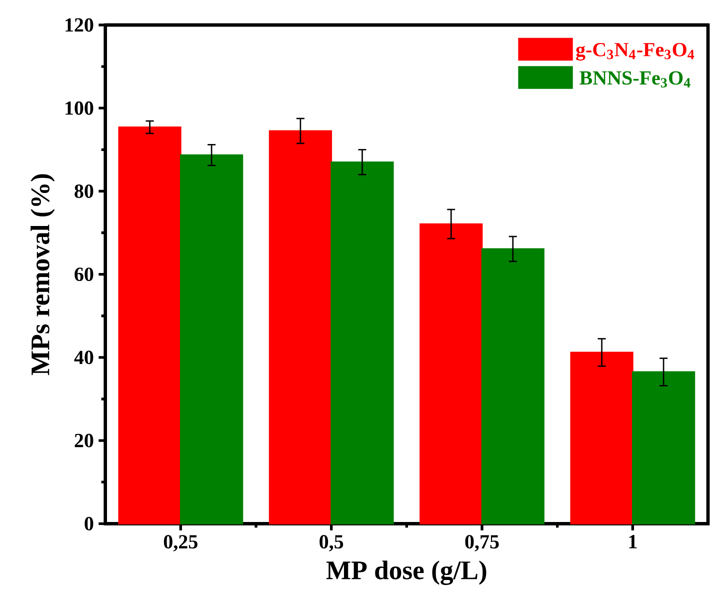 The height and width of the screenshot is (609, 717). Describe the element at coordinates (89, 523) in the screenshot. I see `y-tick-label: 0` at that location.